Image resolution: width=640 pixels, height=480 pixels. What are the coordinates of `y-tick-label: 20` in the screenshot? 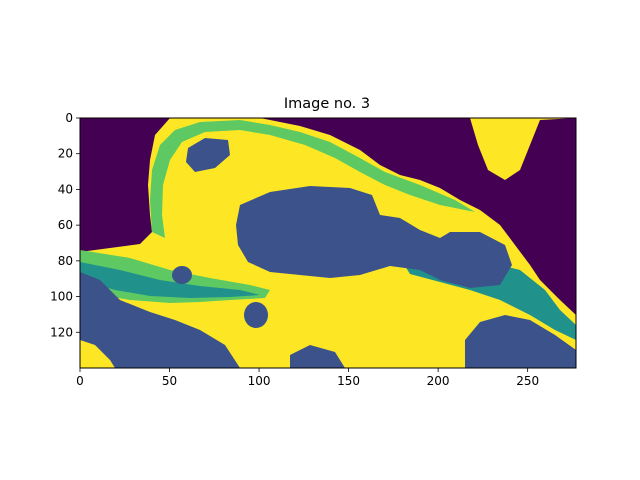 It's located at (65, 154).